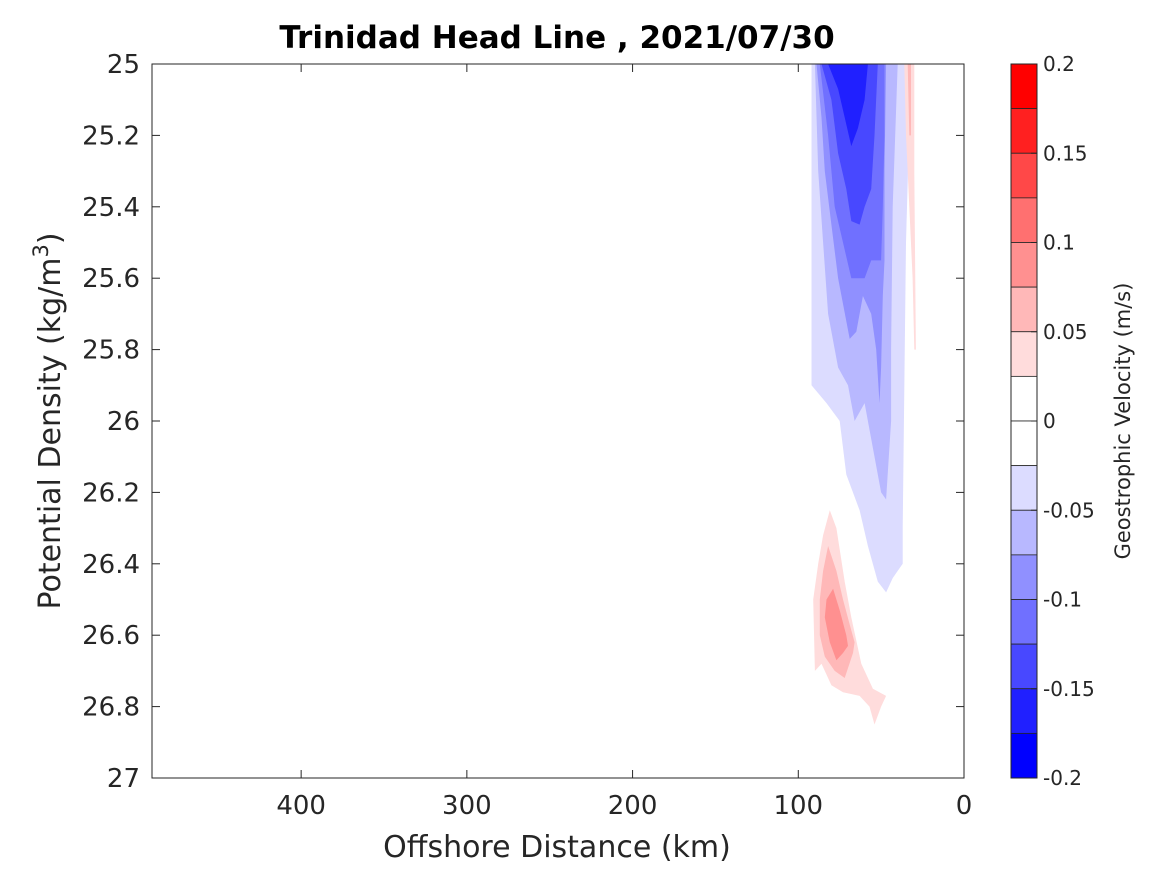  What do you see at coordinates (1063, 421) in the screenshot?
I see `colorbar-ticks: 0.2 0.15 0.1 0.05 0 -0.05 -0.1 -0.15 -0.2` at bounding box center [1063, 421].